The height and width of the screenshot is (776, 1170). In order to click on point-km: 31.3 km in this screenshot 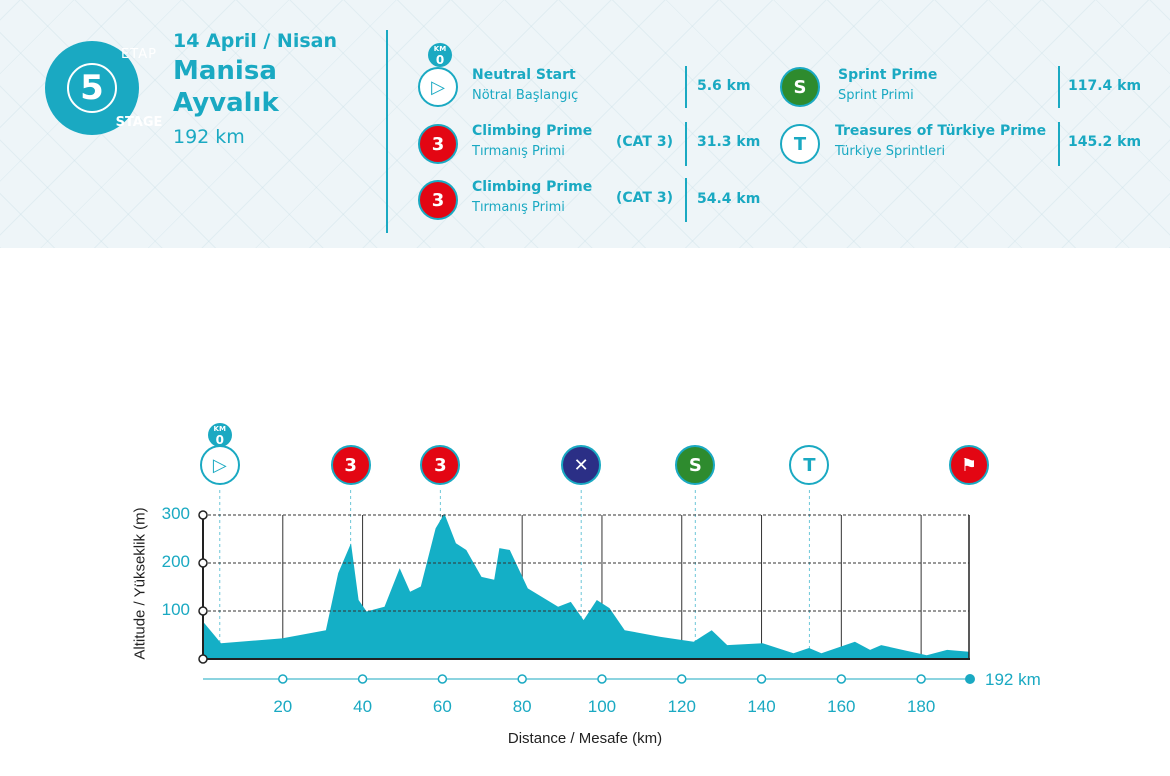, I will do `click(729, 142)`.